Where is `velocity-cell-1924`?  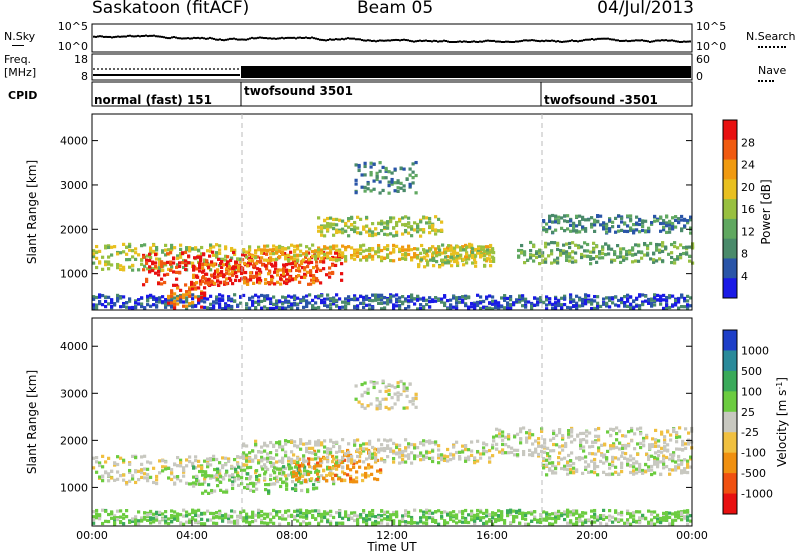 velocity-cell-1924 is located at coordinates (586, 520).